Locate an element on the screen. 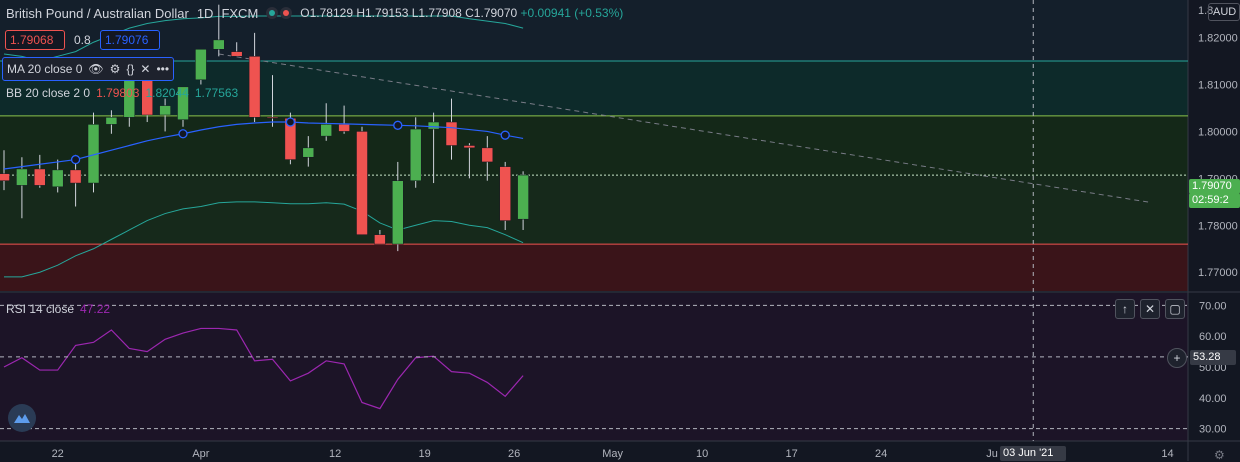 The height and width of the screenshot is (462, 1240). price-tick-label: 1.80000 is located at coordinates (1218, 132).